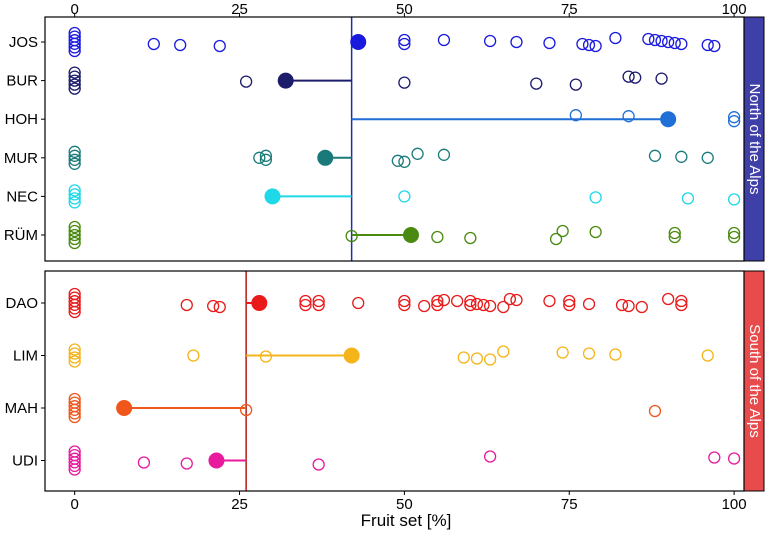  Describe the element at coordinates (21, 119) in the screenshot. I see `population-label: HOH` at that location.